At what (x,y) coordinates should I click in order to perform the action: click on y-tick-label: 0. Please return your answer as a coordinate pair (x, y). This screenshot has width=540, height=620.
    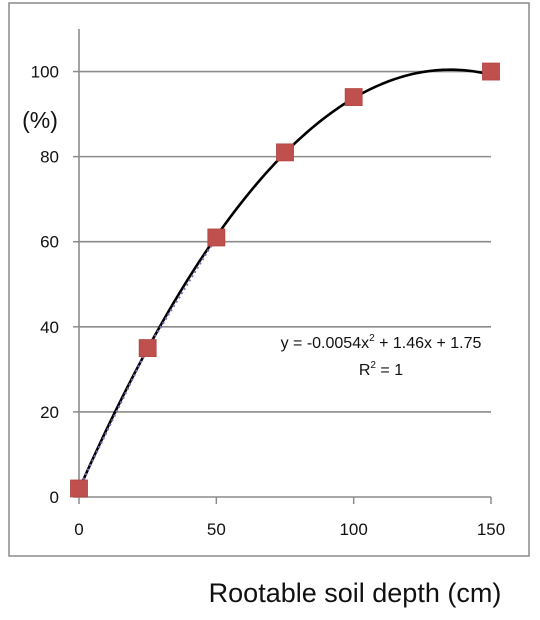
    Looking at the image, I should click on (54, 497).